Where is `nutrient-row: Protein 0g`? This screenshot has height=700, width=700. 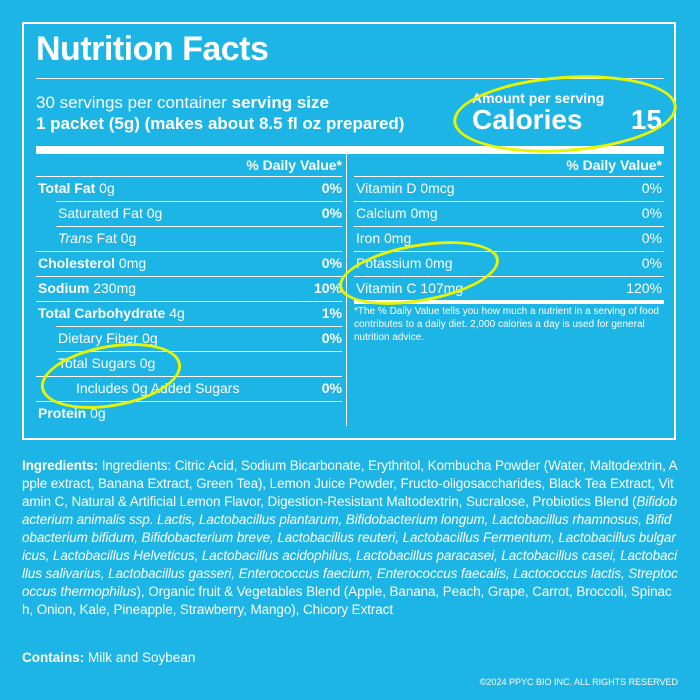 nutrient-row: Protein 0g is located at coordinates (190, 413).